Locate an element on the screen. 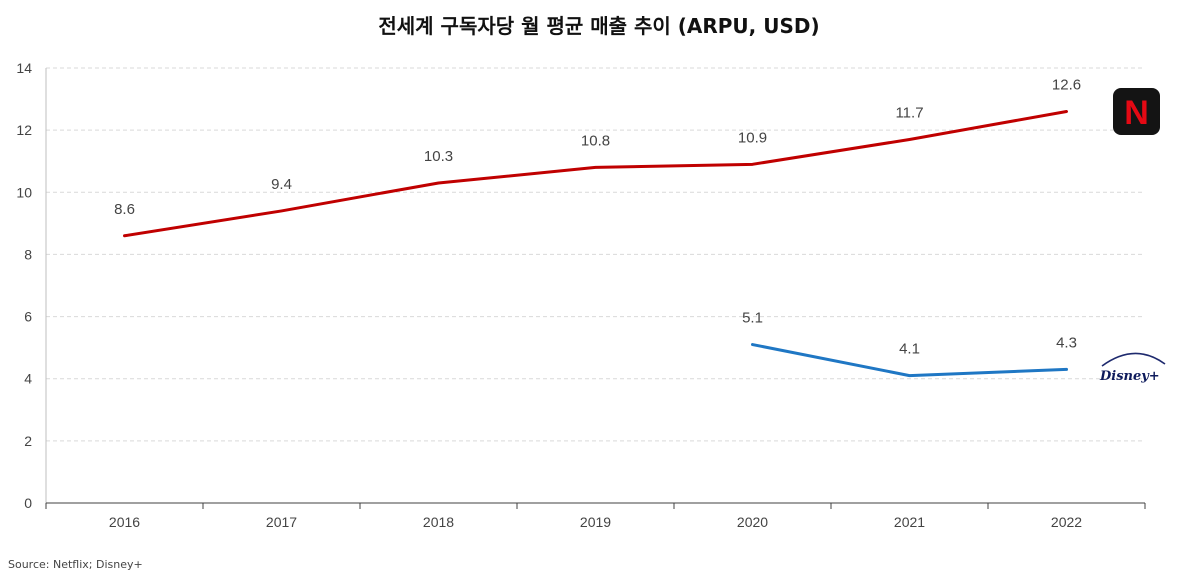 This screenshot has height=580, width=1198. svg-text: Disney+ is located at coordinates (1129, 376).